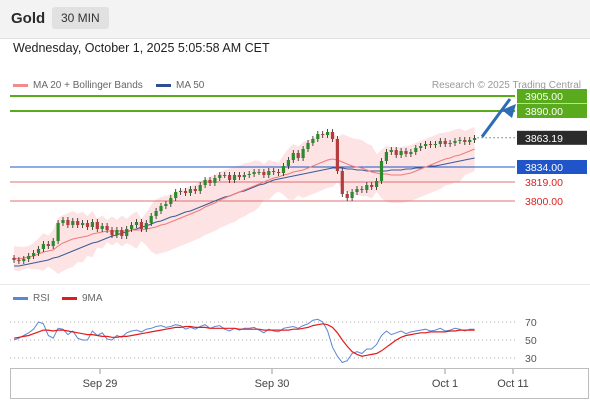  I want to click on time-tick-label: Sep 29, so click(100, 384).